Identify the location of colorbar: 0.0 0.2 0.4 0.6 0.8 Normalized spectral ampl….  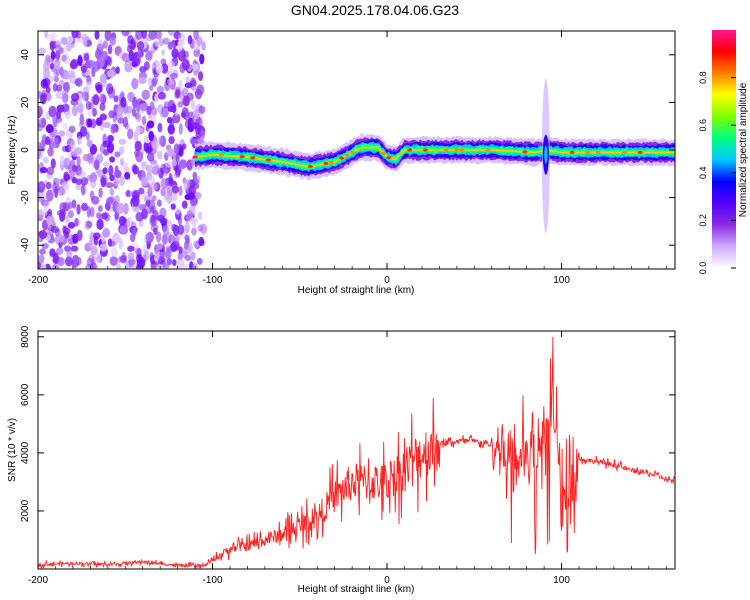
(723, 152).